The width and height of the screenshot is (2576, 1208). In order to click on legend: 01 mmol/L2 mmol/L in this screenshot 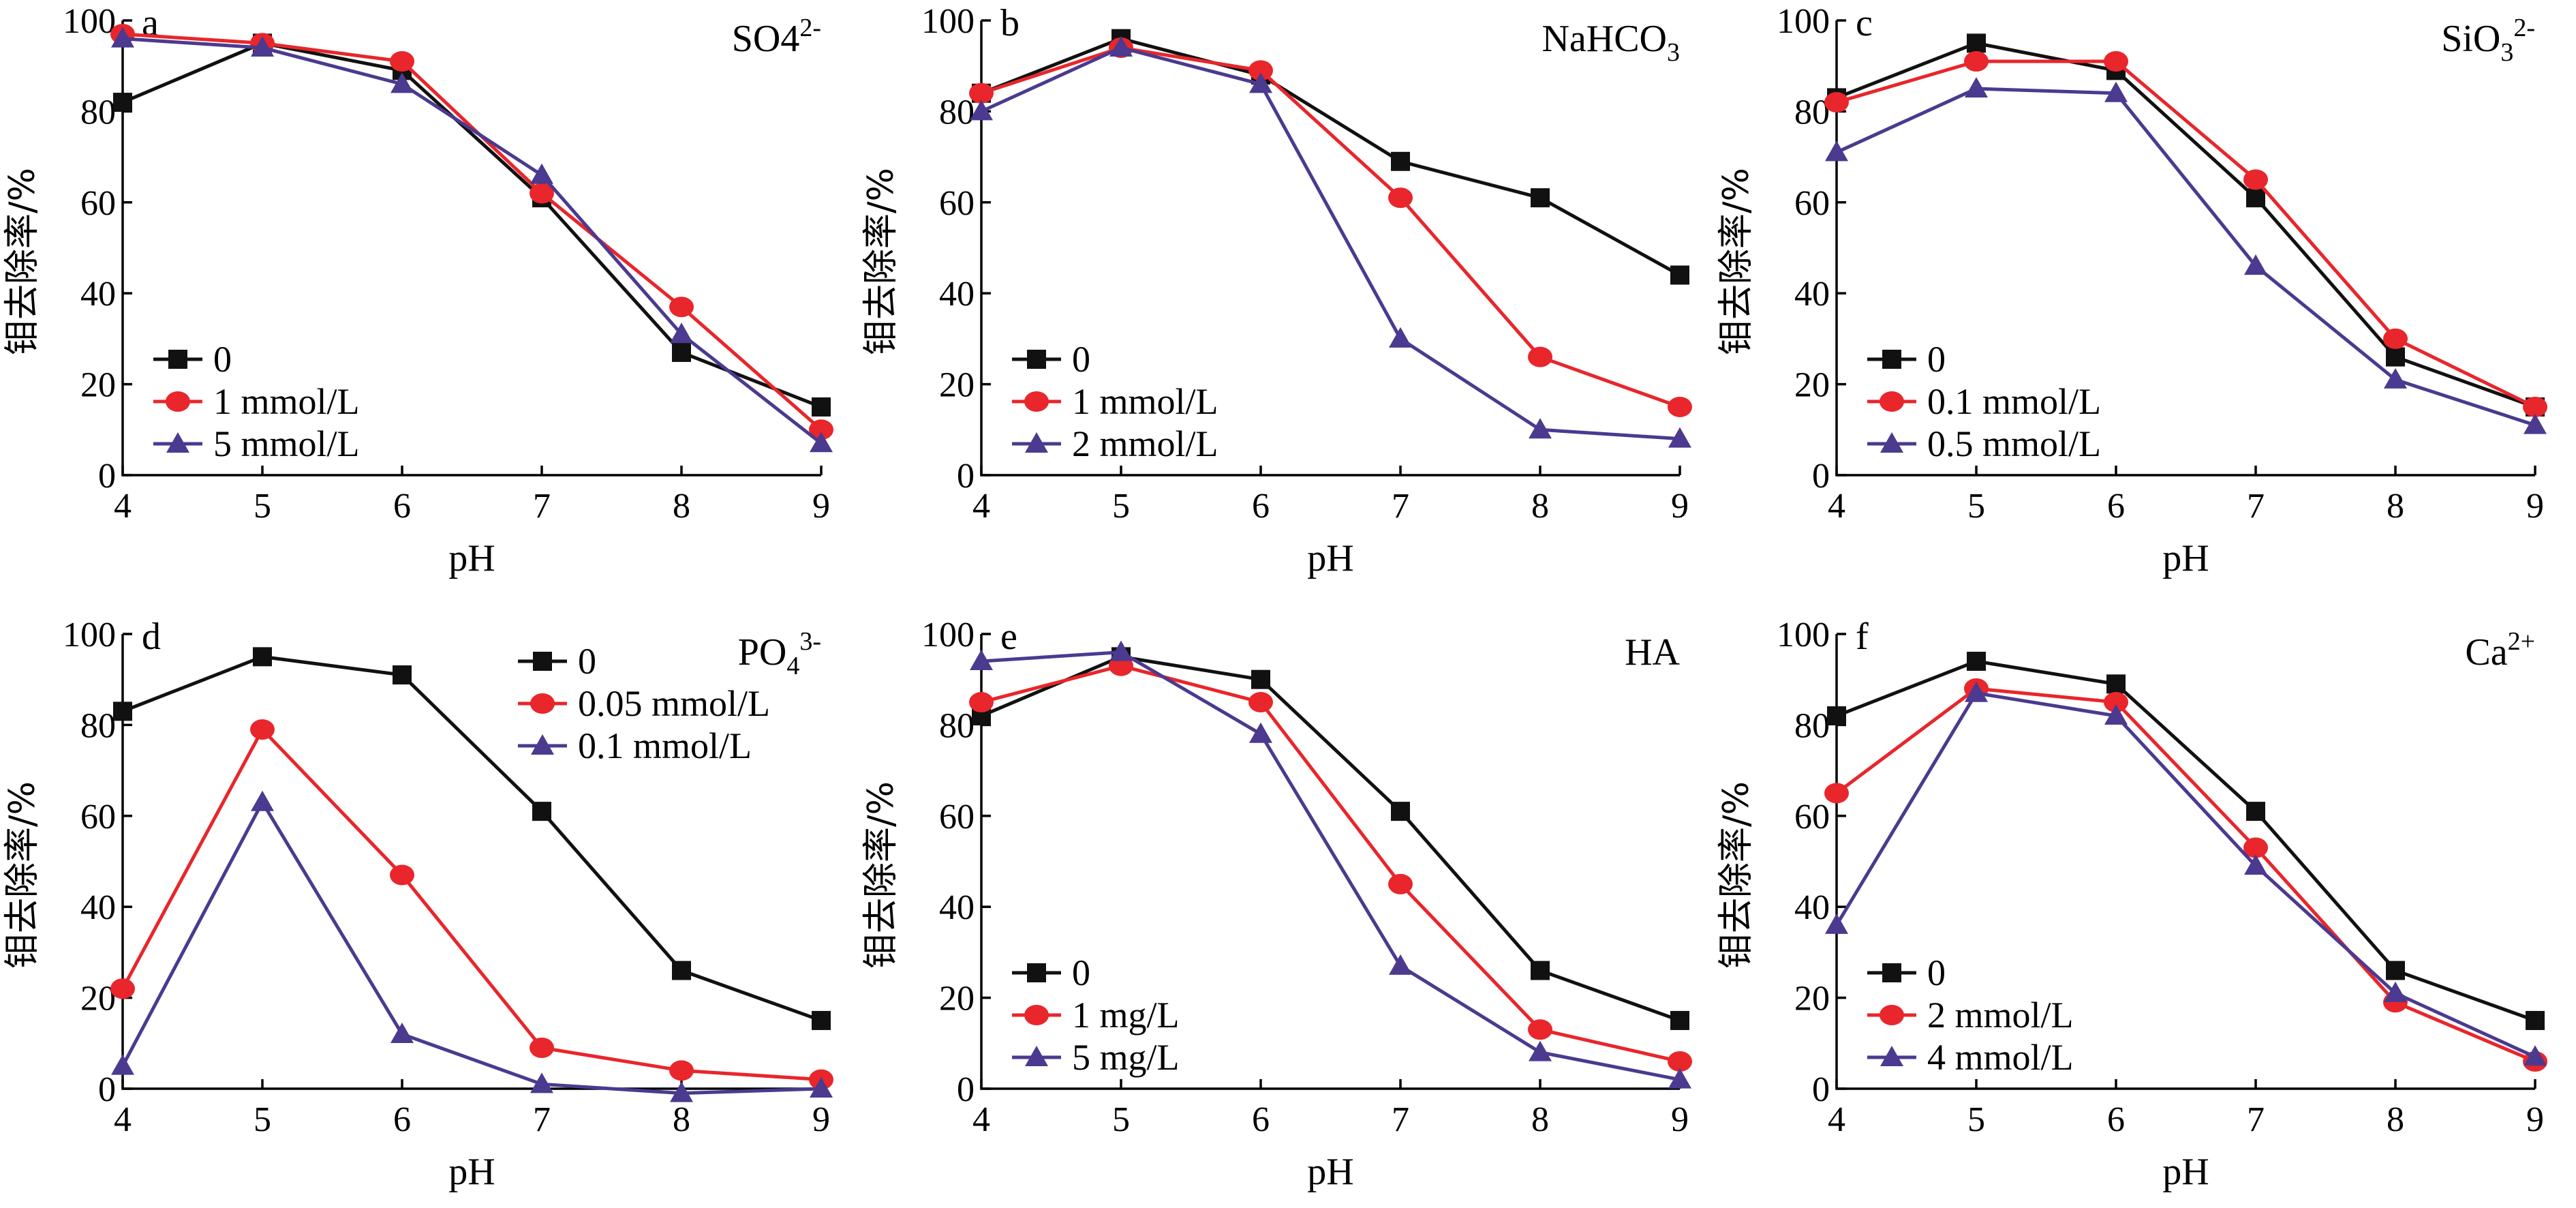, I will do `click(1115, 401)`.